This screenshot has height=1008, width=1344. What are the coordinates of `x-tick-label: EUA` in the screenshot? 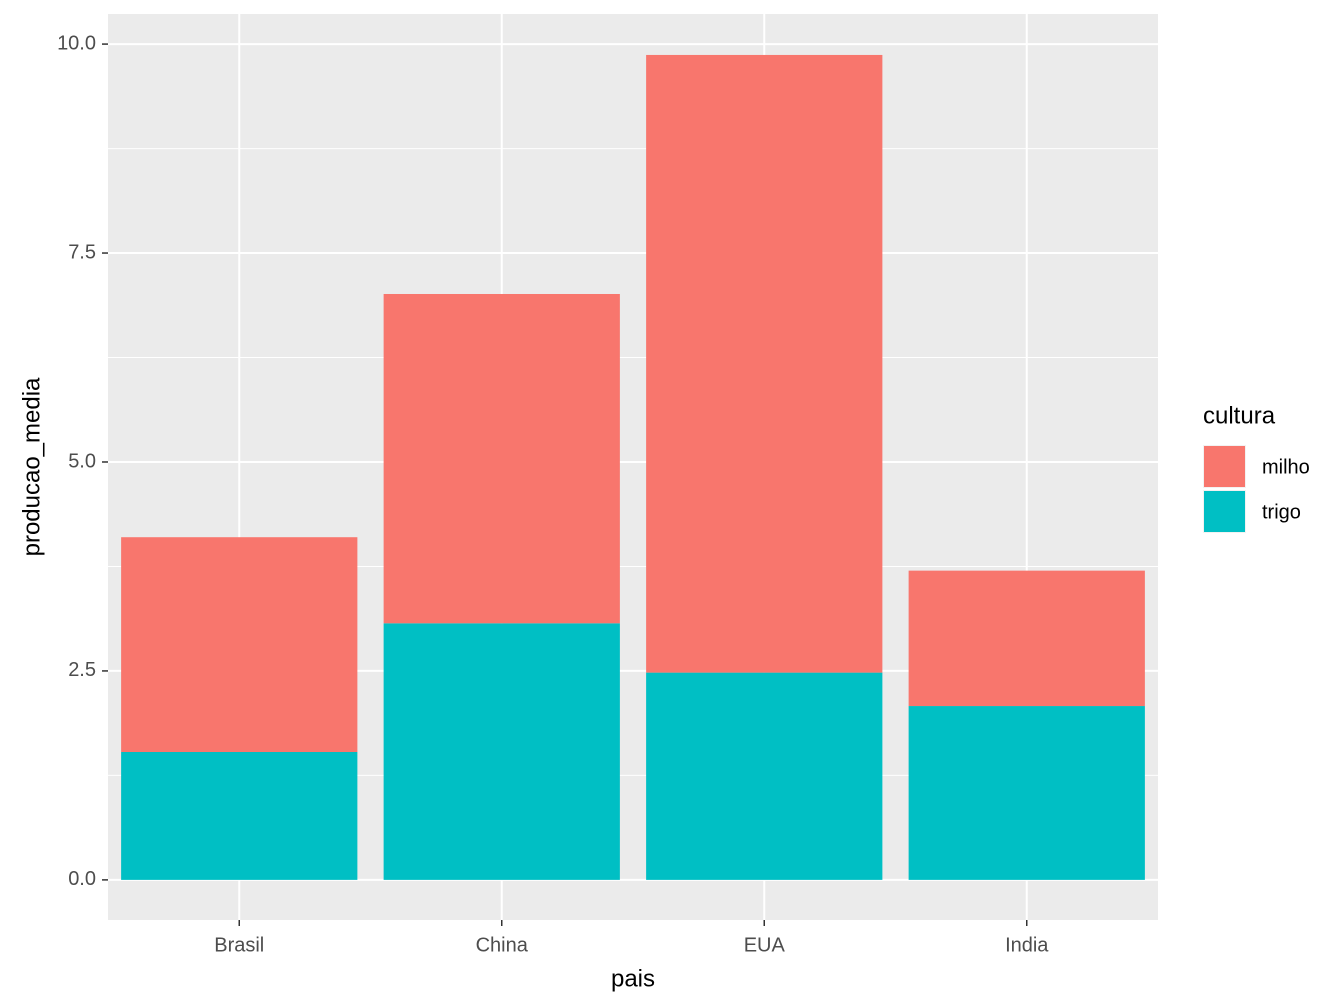 It's located at (765, 945).